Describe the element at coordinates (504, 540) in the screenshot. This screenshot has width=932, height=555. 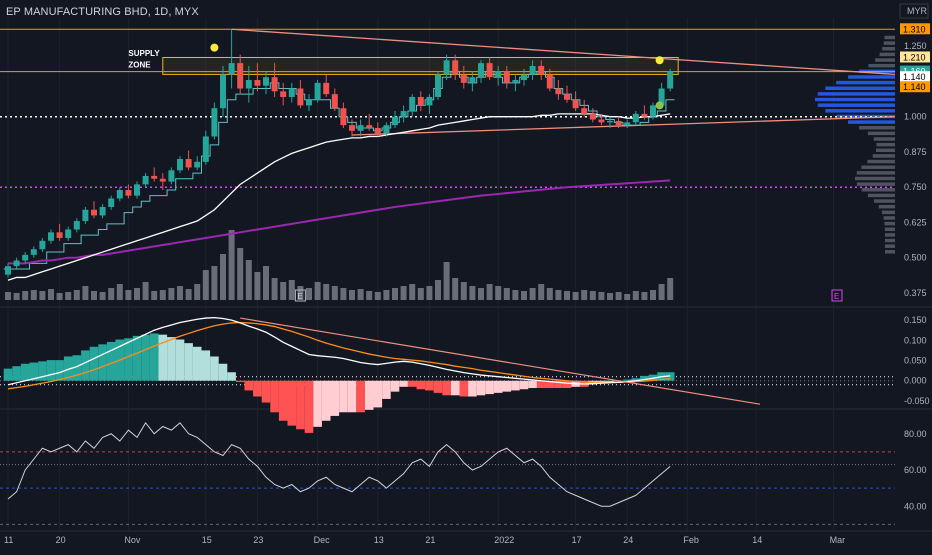
I see `x-axis-tick: 2022` at that location.